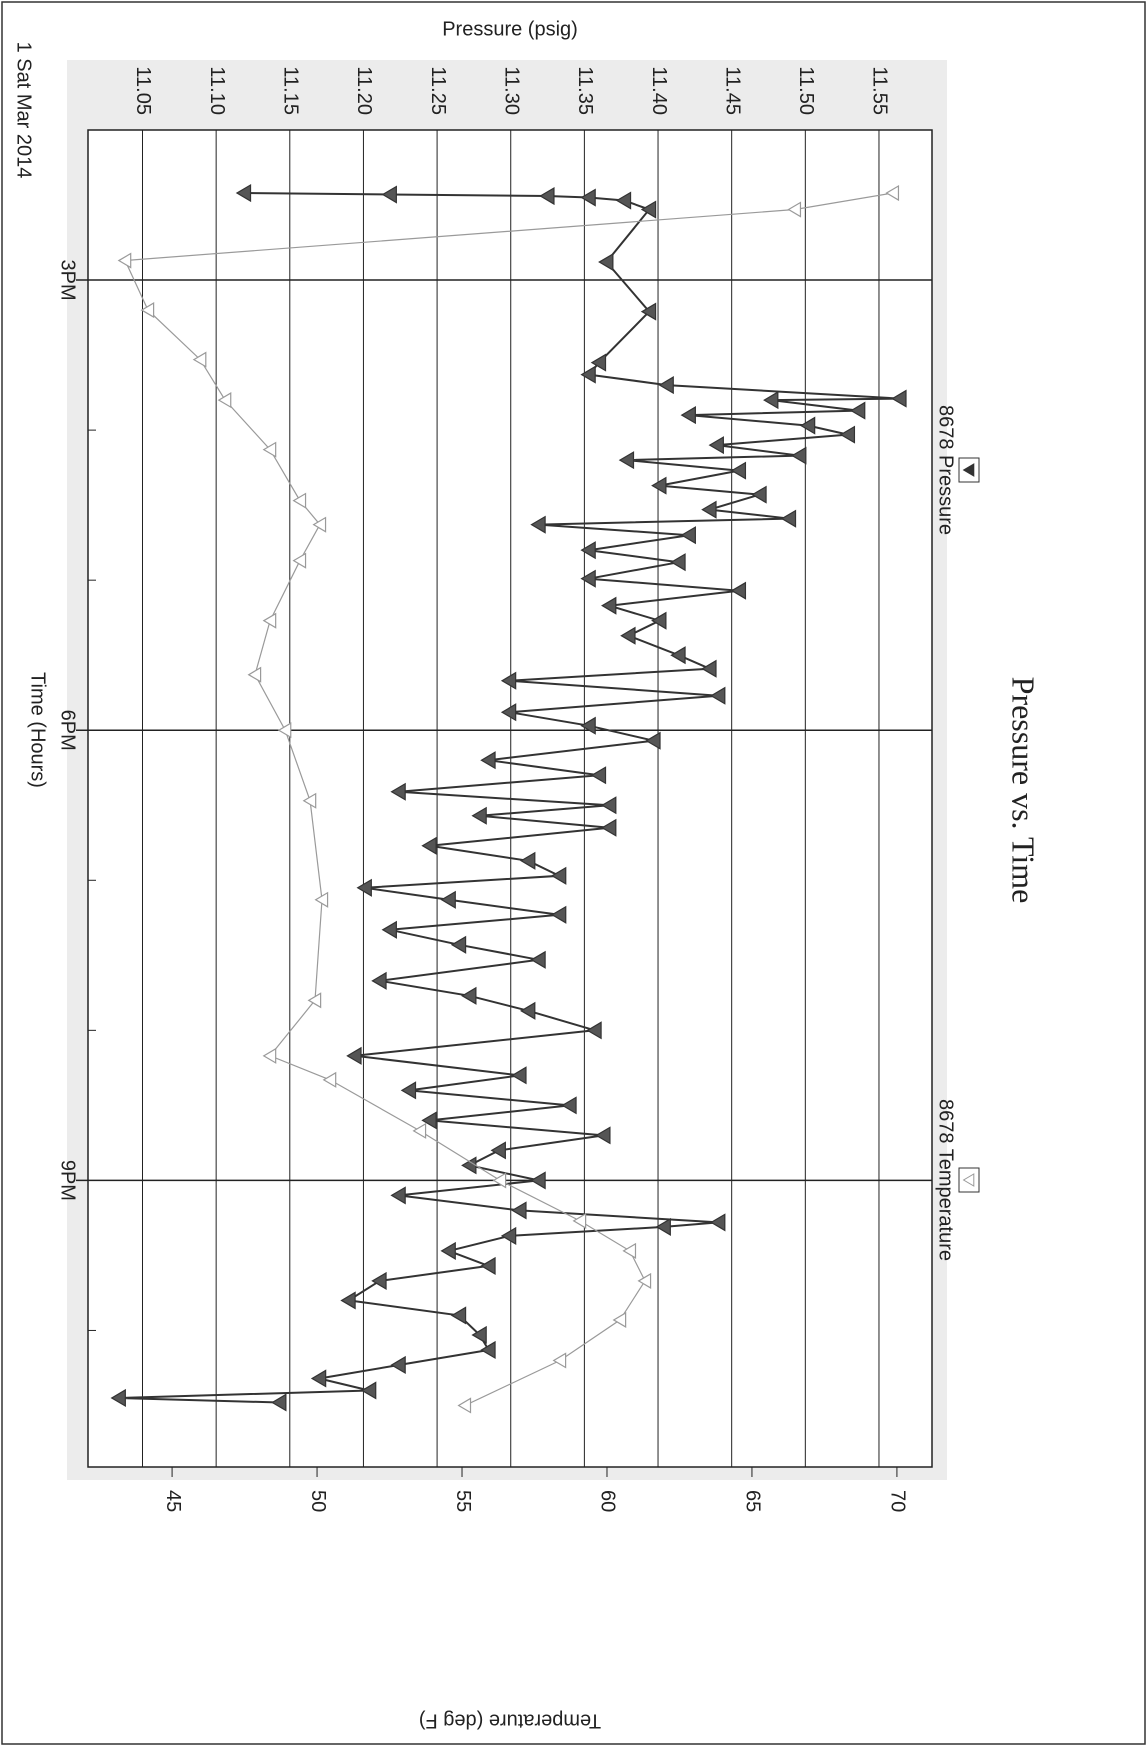 The height and width of the screenshot is (1746, 1147). Describe the element at coordinates (68, 1180) in the screenshot. I see `x-tick-label: 9PM` at that location.